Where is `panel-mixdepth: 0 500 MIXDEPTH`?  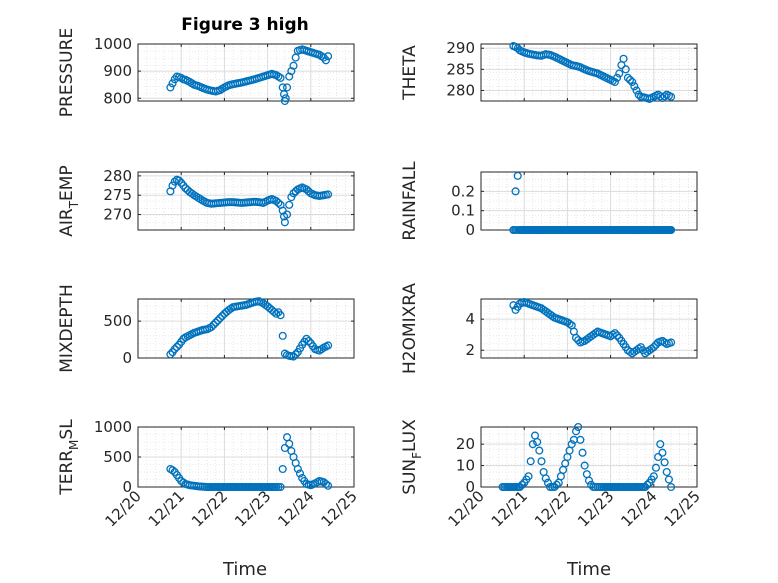
panel-mixdepth: 0 500 MIXDEPTH is located at coordinates (206, 328).